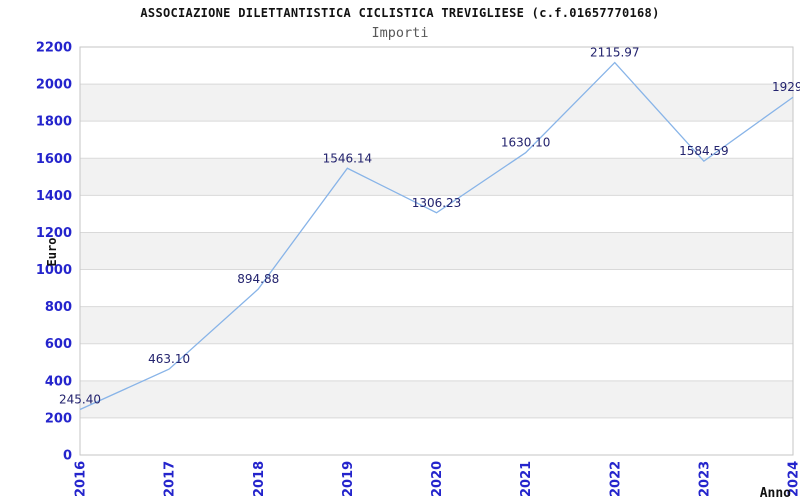 This screenshot has height=500, width=800. What do you see at coordinates (615, 53) in the screenshot?
I see `data-point-label: 2115.97` at bounding box center [615, 53].